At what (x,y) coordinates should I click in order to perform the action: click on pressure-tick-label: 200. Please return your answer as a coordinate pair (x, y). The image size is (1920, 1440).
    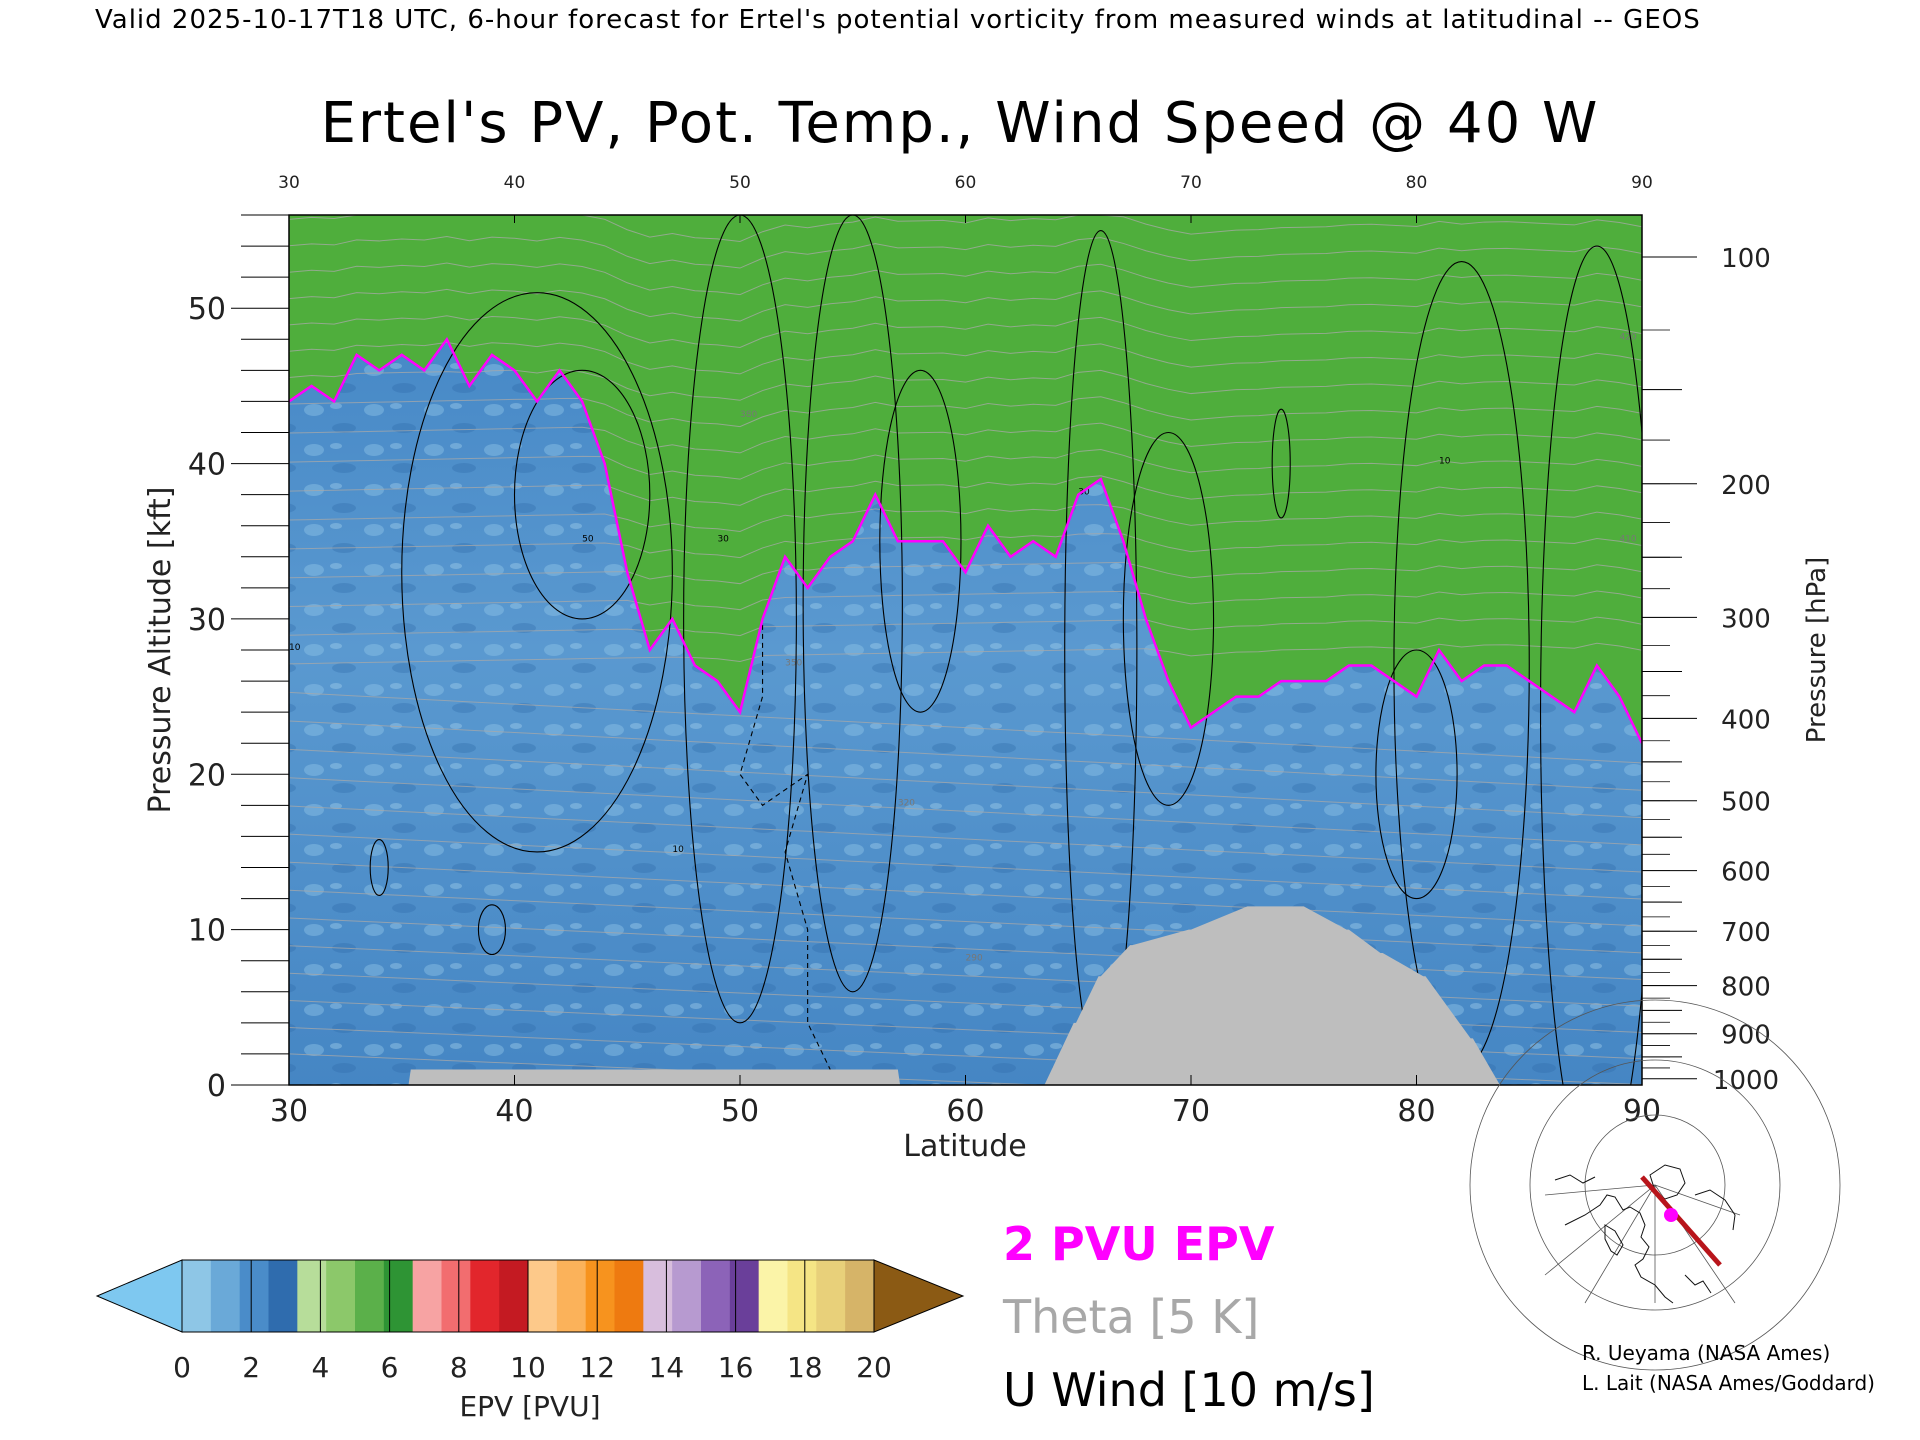
    Looking at the image, I should click on (1746, 486).